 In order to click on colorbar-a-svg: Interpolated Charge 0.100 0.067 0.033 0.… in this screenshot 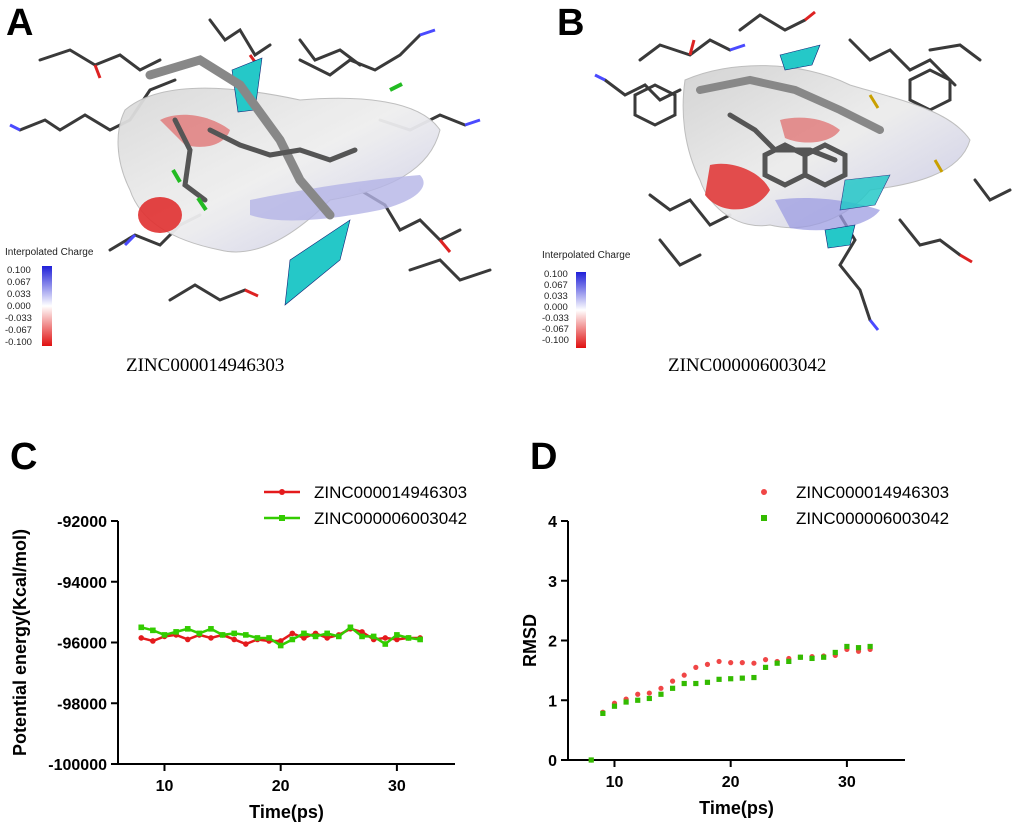, I will do `click(49, 297)`.